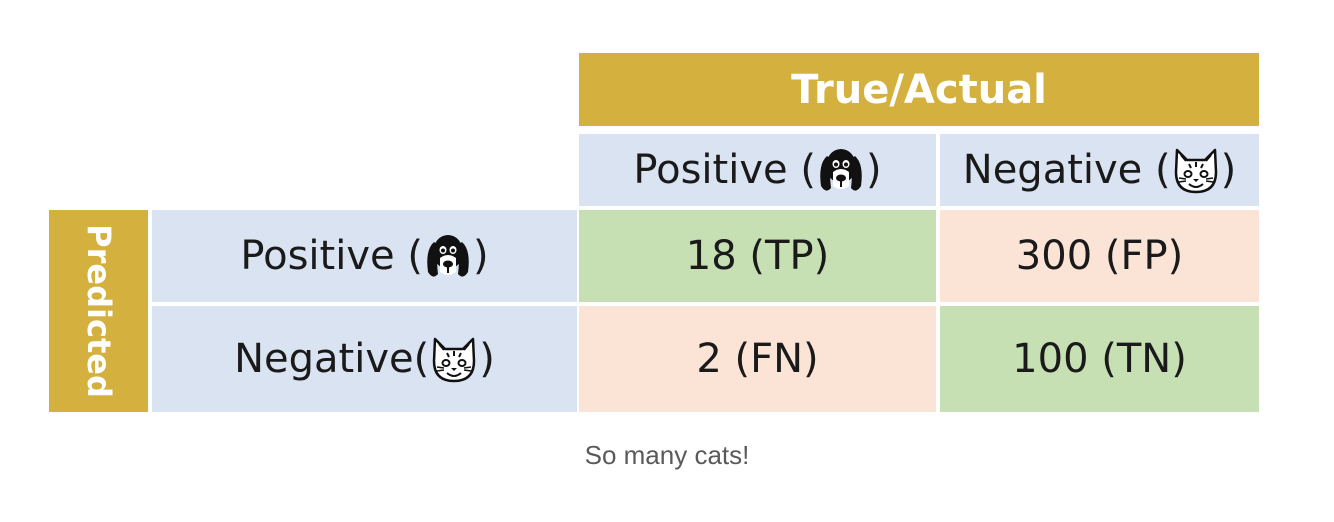  What do you see at coordinates (757, 359) in the screenshot?
I see `false-negative-cell: 2 (FN)` at bounding box center [757, 359].